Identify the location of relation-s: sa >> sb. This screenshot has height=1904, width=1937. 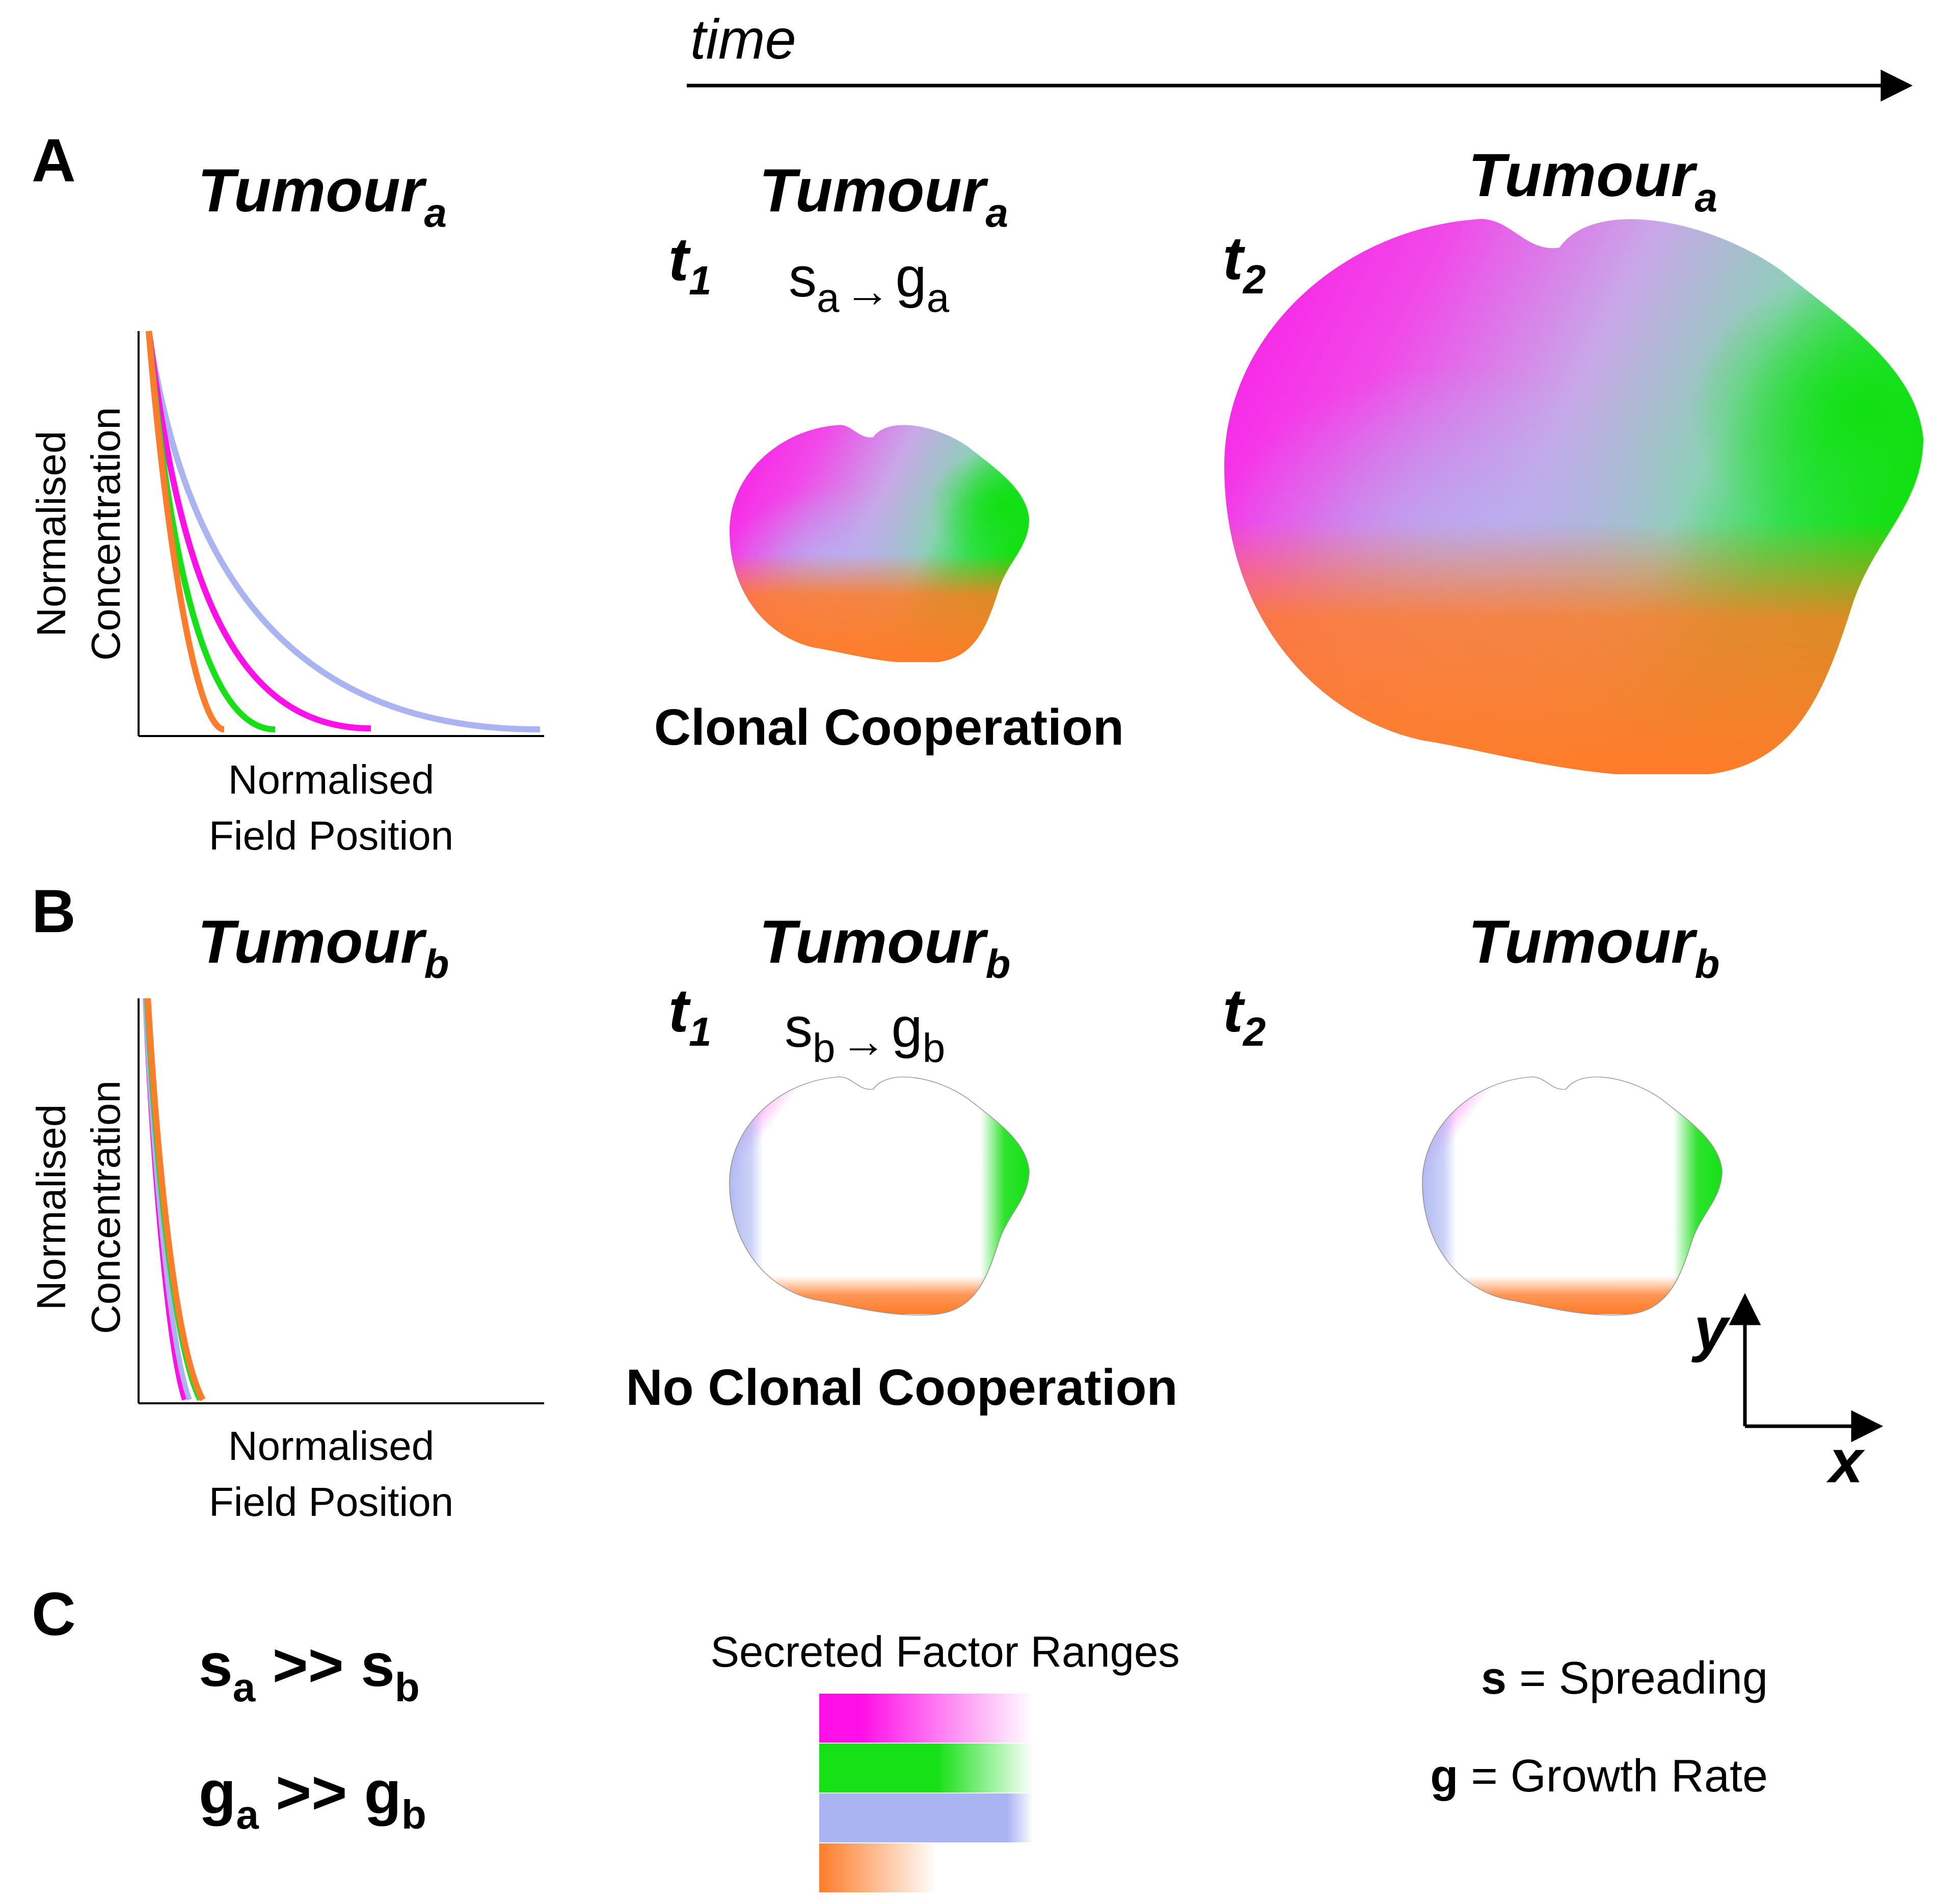
(309, 1670).